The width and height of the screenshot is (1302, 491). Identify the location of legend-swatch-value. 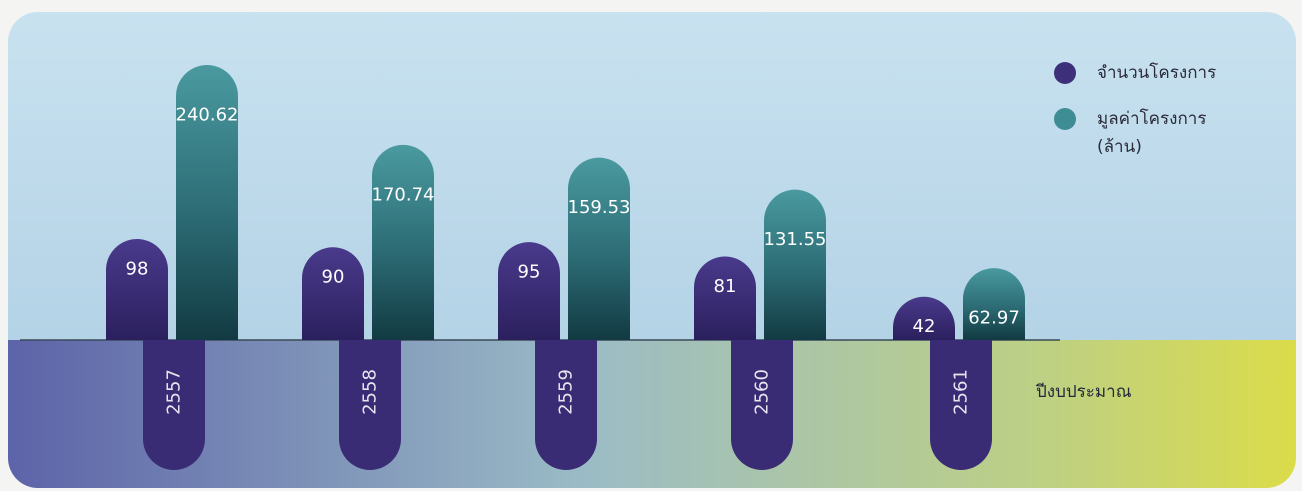
(1065, 119).